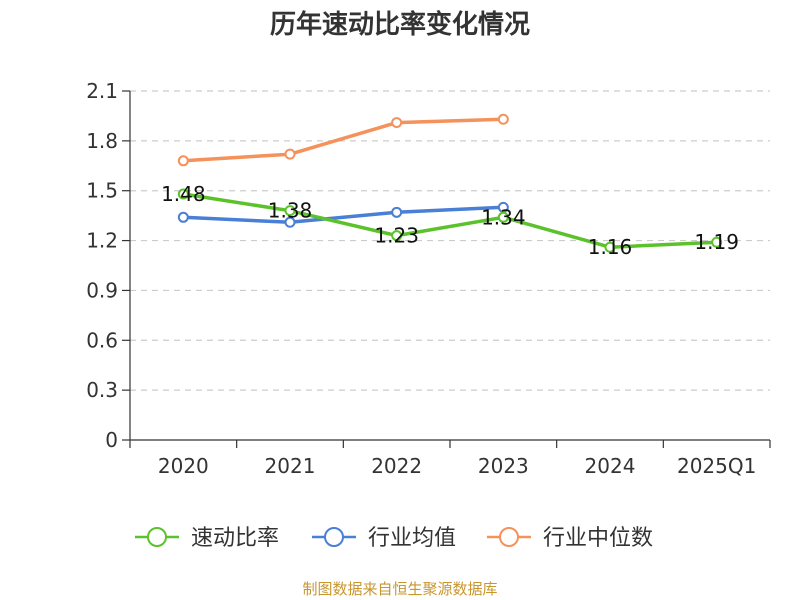 Image resolution: width=800 pixels, height=600 pixels. Describe the element at coordinates (102, 290) in the screenshot. I see `y-tick-label: 0.9` at that location.